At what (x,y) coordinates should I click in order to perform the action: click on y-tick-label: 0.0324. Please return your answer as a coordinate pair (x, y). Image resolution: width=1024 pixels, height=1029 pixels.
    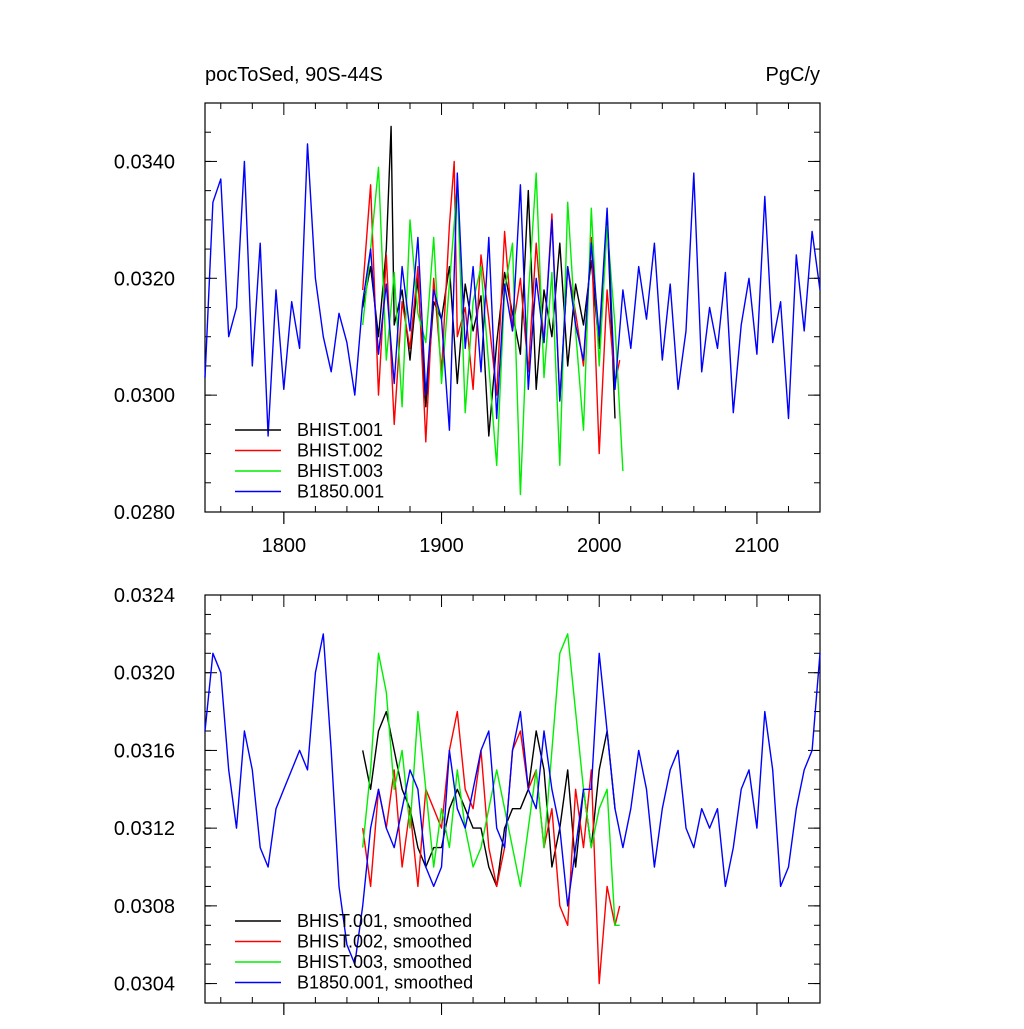
    Looking at the image, I should click on (144, 596).